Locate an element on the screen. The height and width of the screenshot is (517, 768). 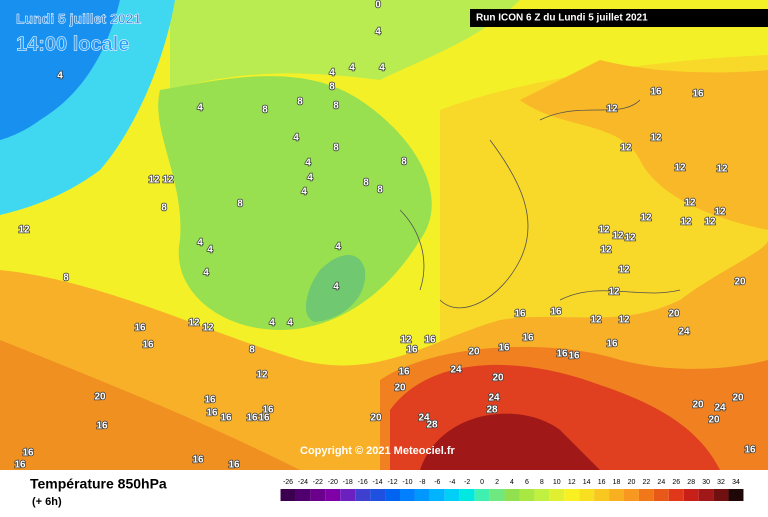
contour-label: 0 is located at coordinates (378, 5).